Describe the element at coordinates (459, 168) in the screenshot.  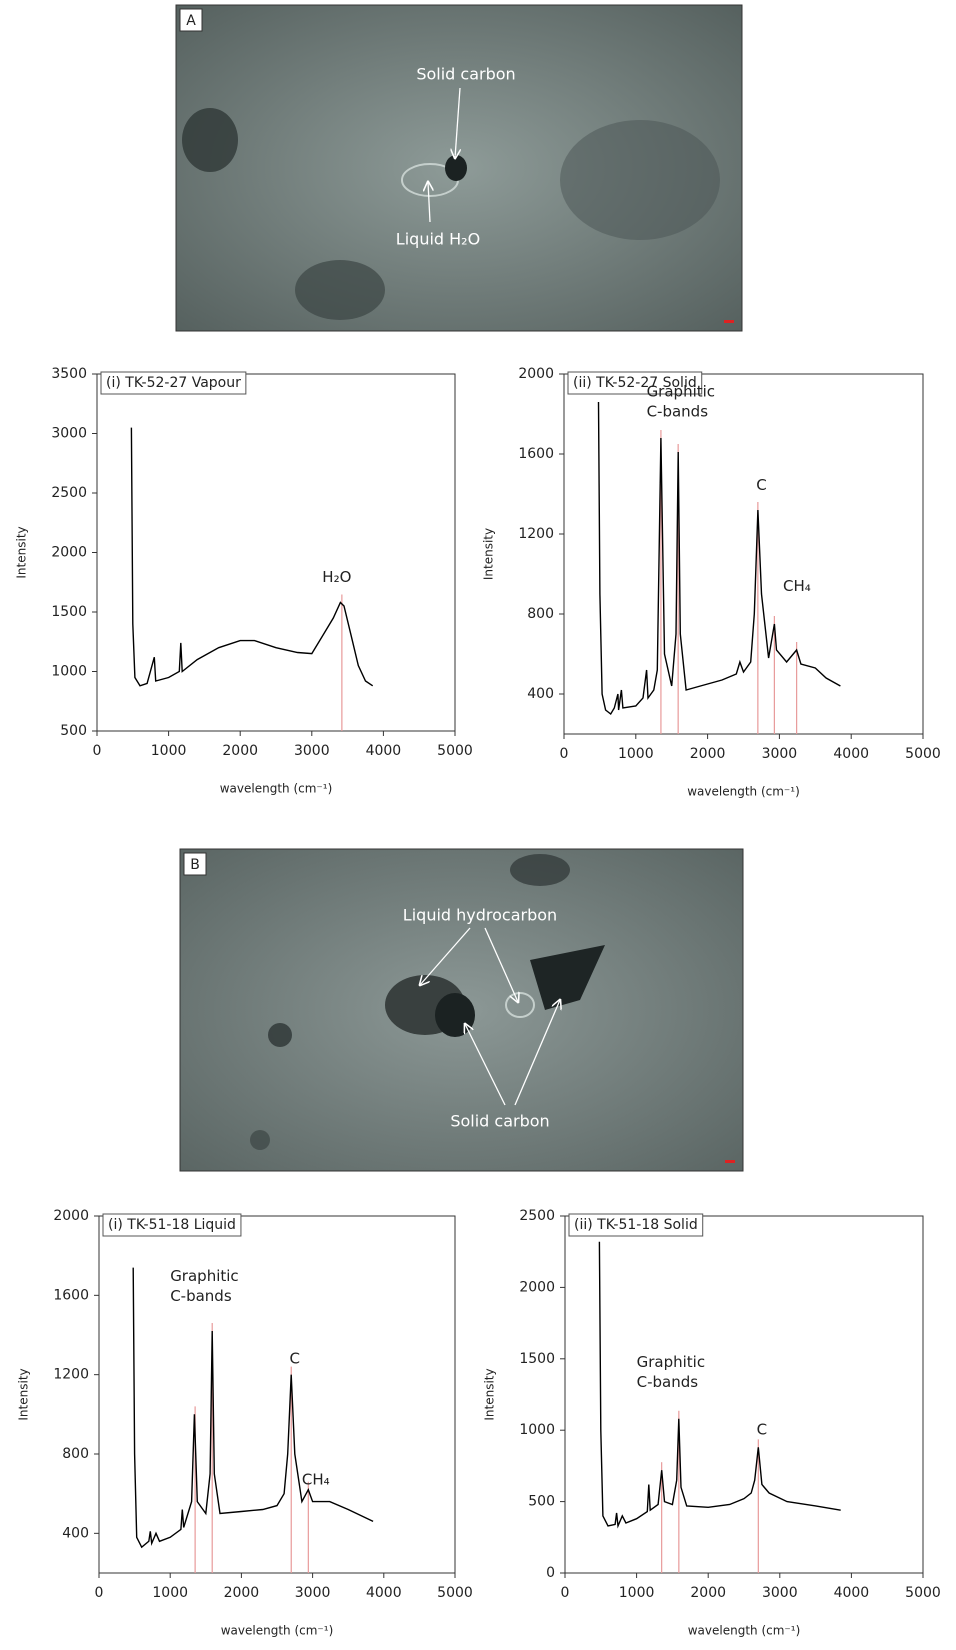
I see `photo-a: A Solid carbon Liquid H₂O` at that location.